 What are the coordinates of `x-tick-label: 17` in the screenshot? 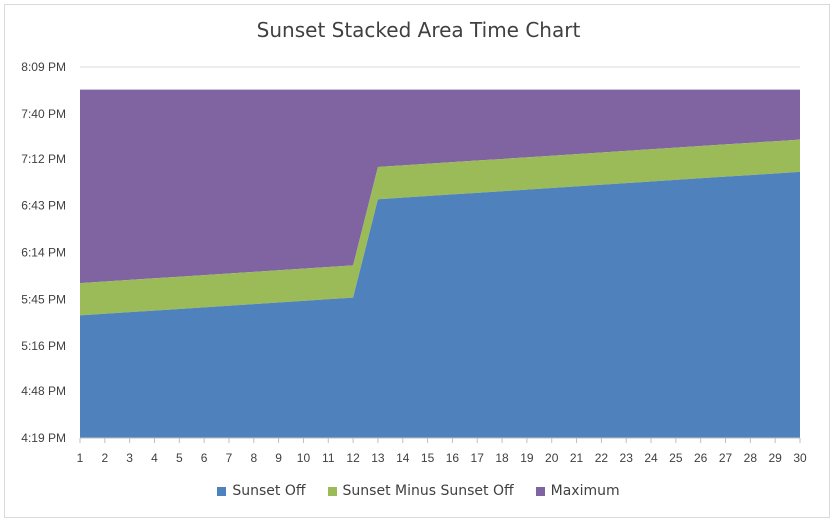 It's located at (478, 458).